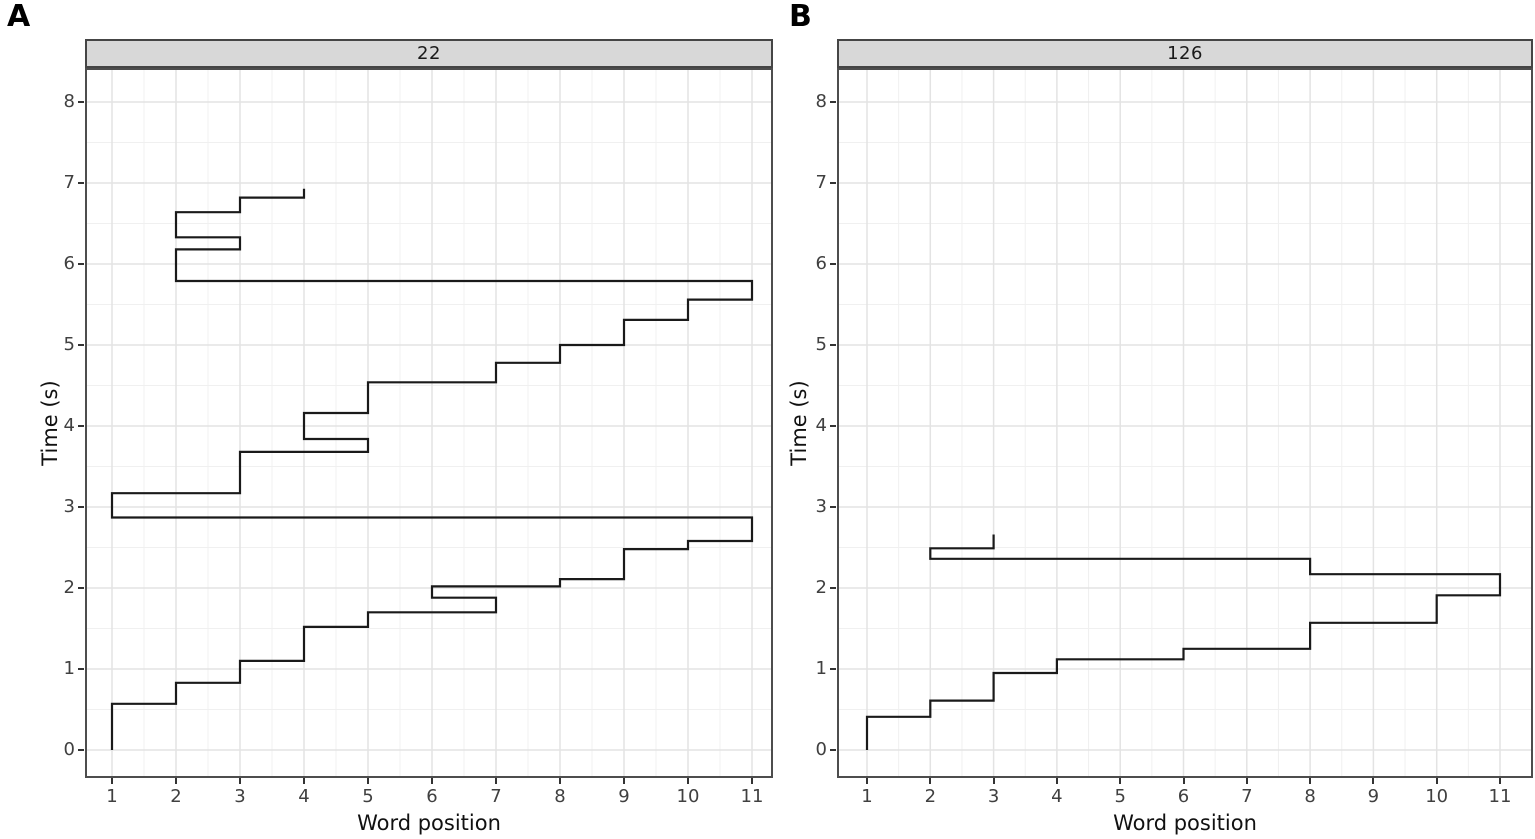 This screenshot has width=1535, height=839. I want to click on facet-strip-a: 22, so click(429, 53).